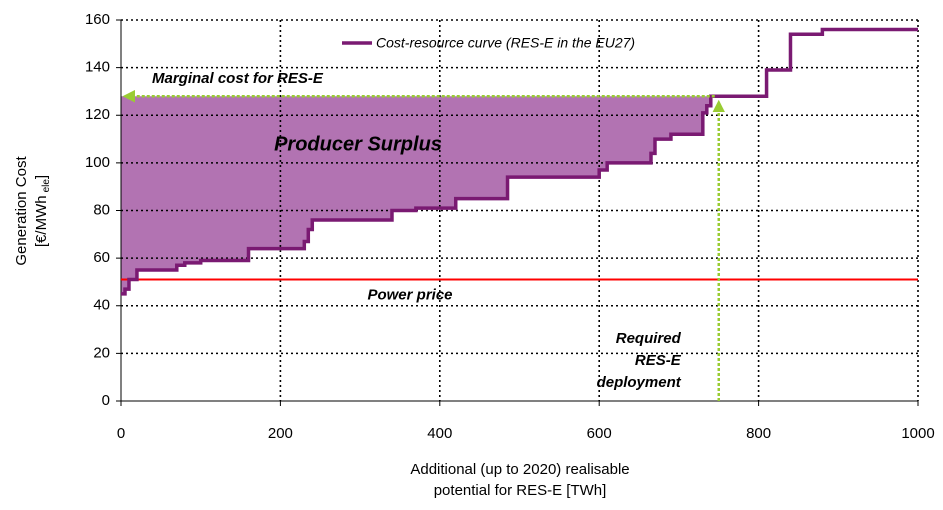  What do you see at coordinates (280, 433) in the screenshot?
I see `x-tick-label: 200` at bounding box center [280, 433].